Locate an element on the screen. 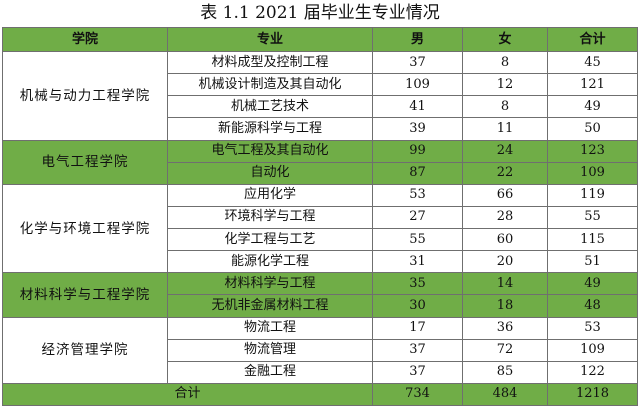 This screenshot has height=411, width=640. table-row: 新能源科学与工程 39 11 50 is located at coordinates (320, 129).